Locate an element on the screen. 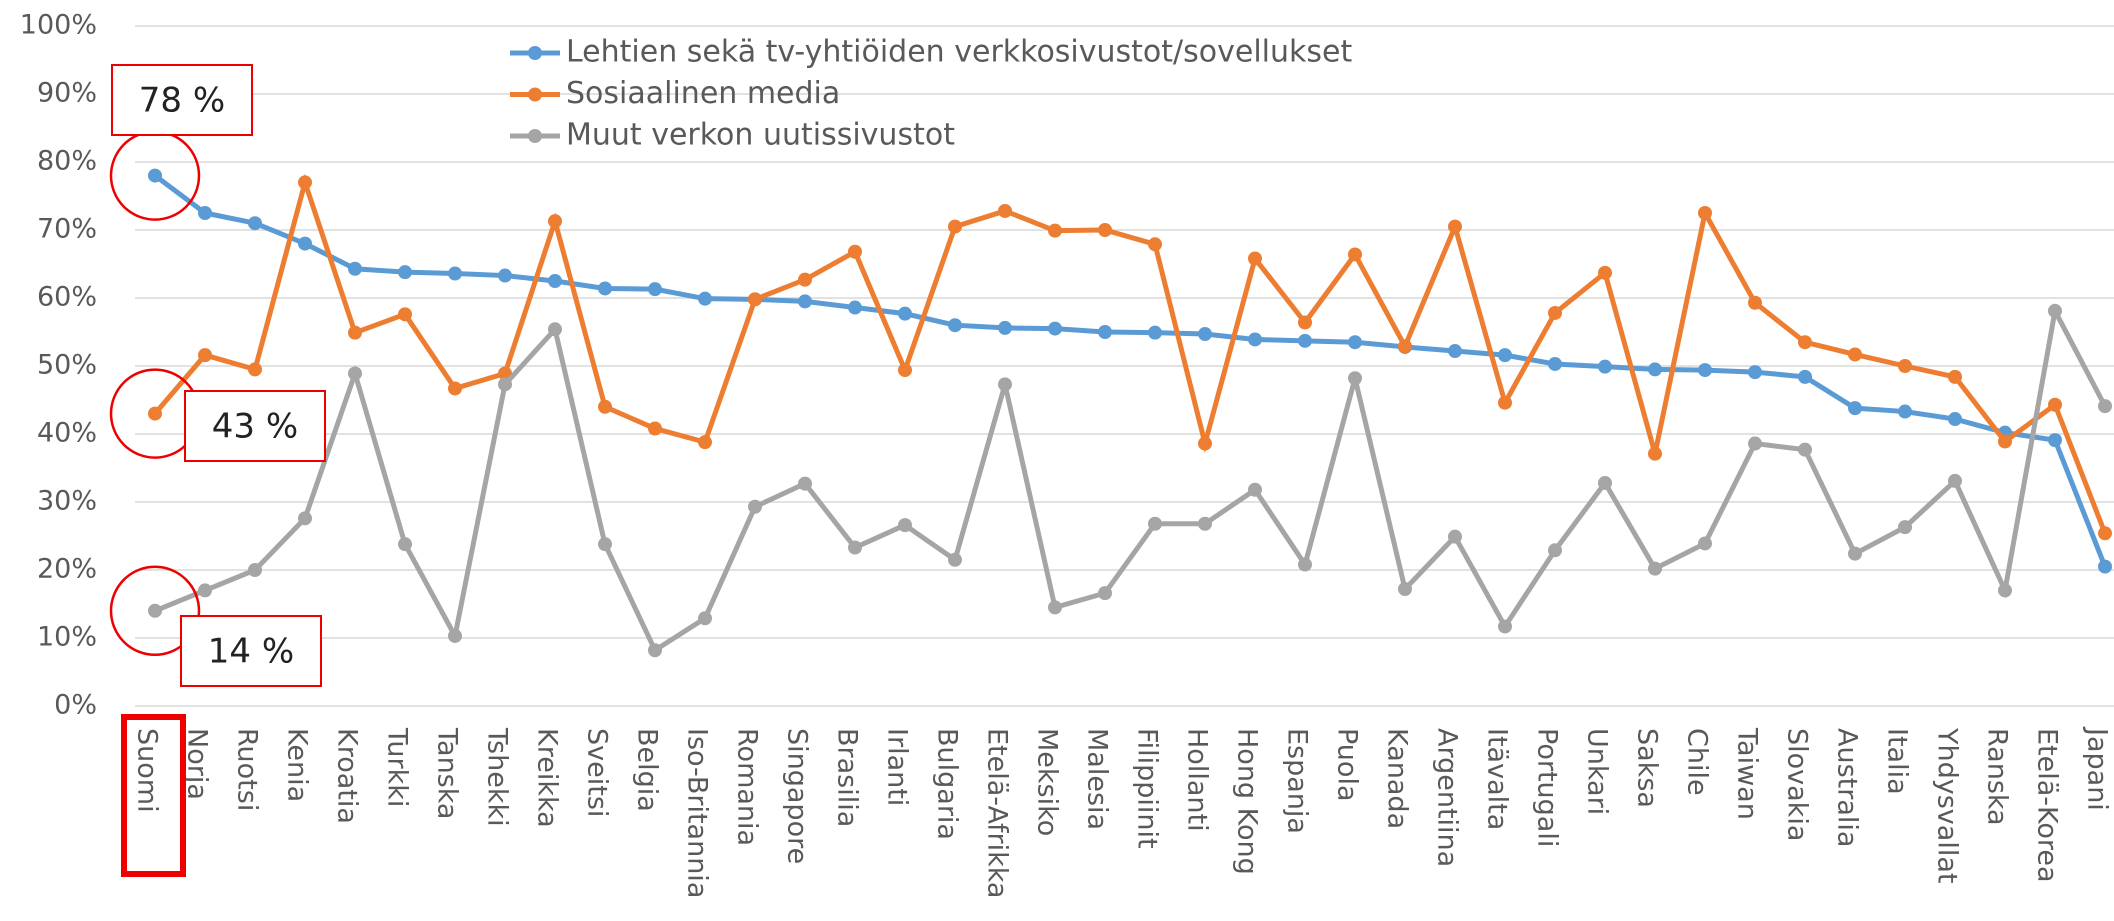 The image size is (2114, 921). x-tick-label: Itävalta is located at coordinates (1497, 779).